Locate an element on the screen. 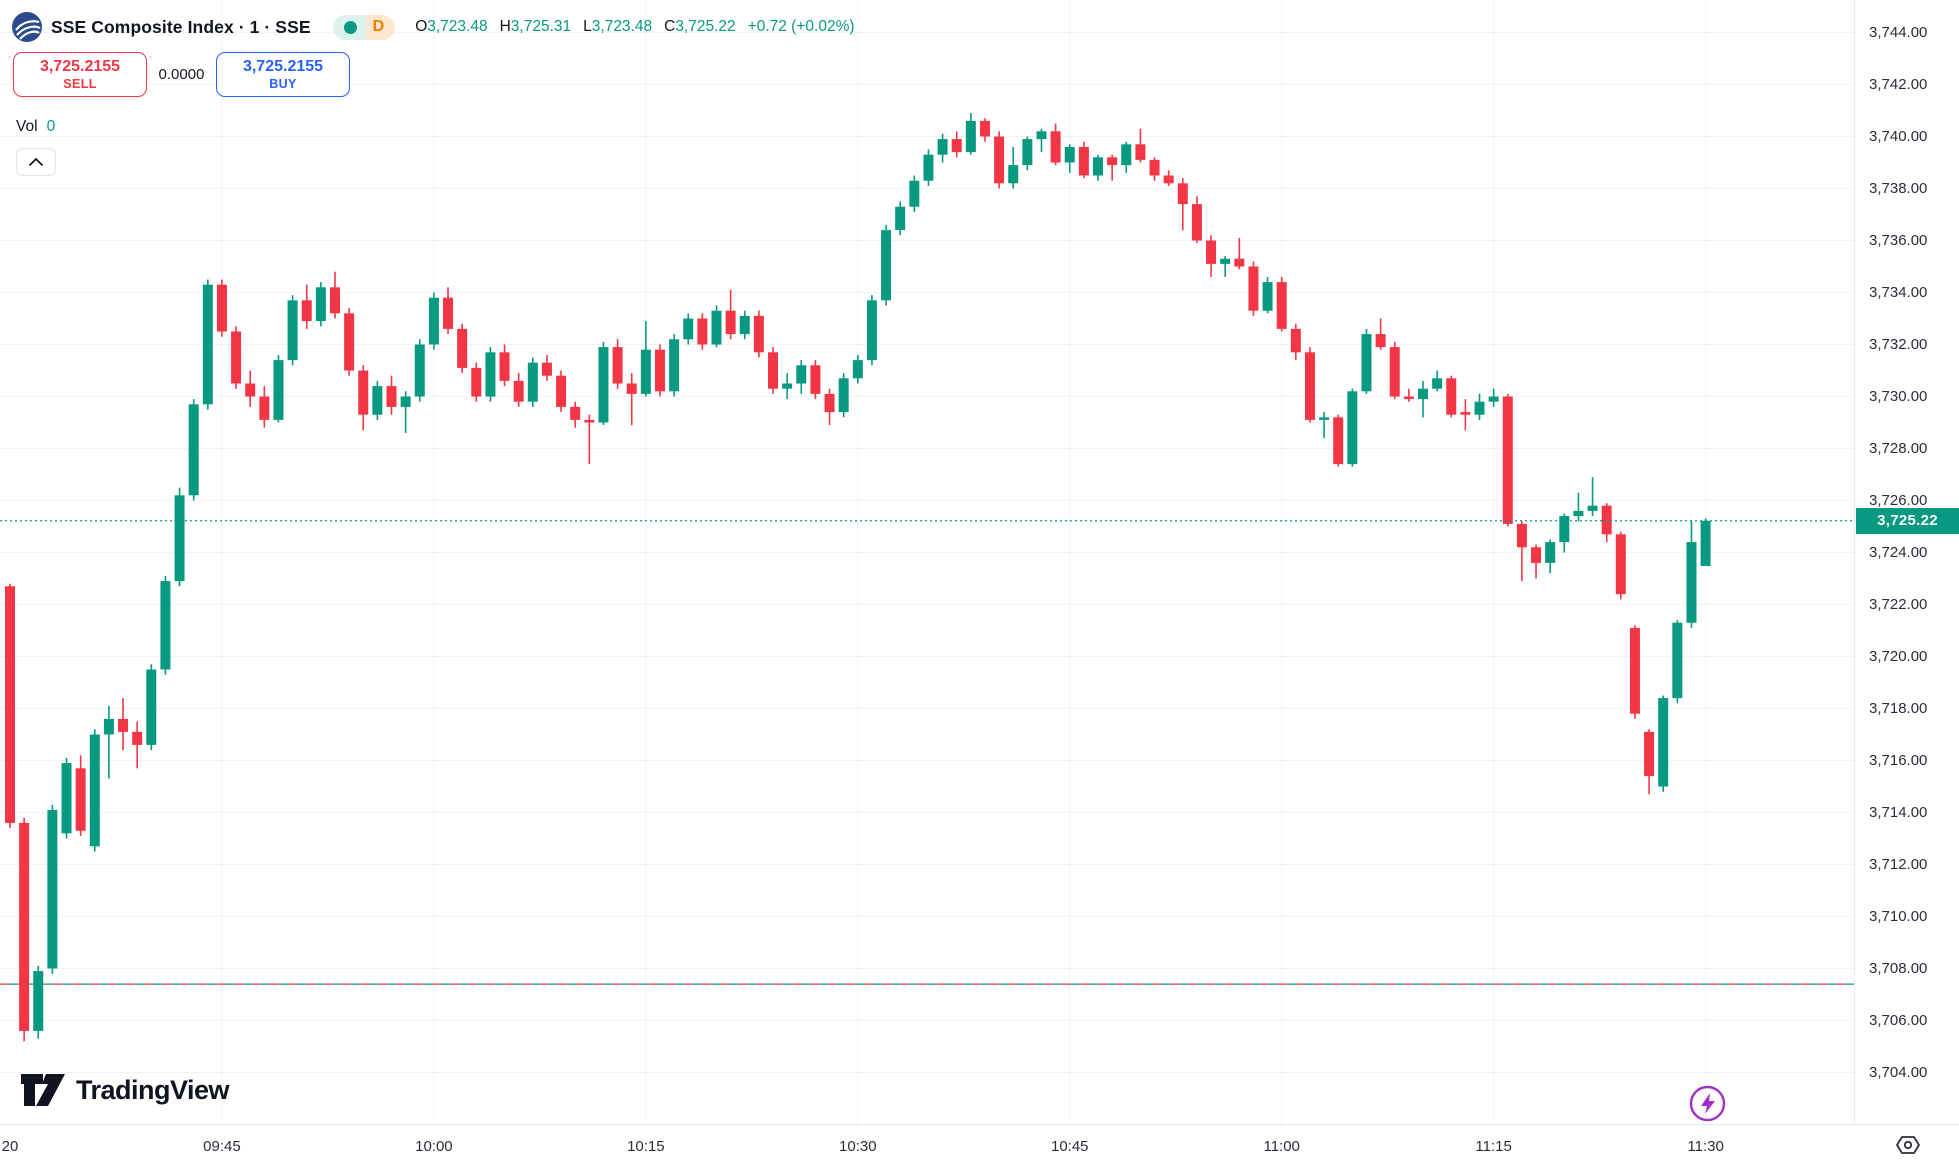 The height and width of the screenshot is (1170, 1959). instant-trading-button is located at coordinates (1707, 1103).